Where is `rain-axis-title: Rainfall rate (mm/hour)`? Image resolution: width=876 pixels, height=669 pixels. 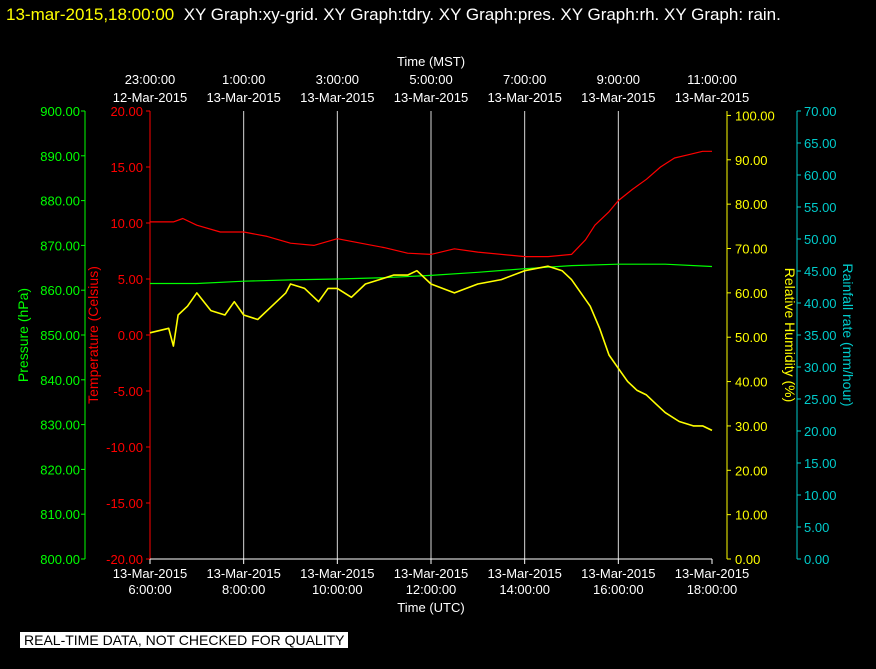 rain-axis-title: Rainfall rate (mm/hour) is located at coordinates (848, 334).